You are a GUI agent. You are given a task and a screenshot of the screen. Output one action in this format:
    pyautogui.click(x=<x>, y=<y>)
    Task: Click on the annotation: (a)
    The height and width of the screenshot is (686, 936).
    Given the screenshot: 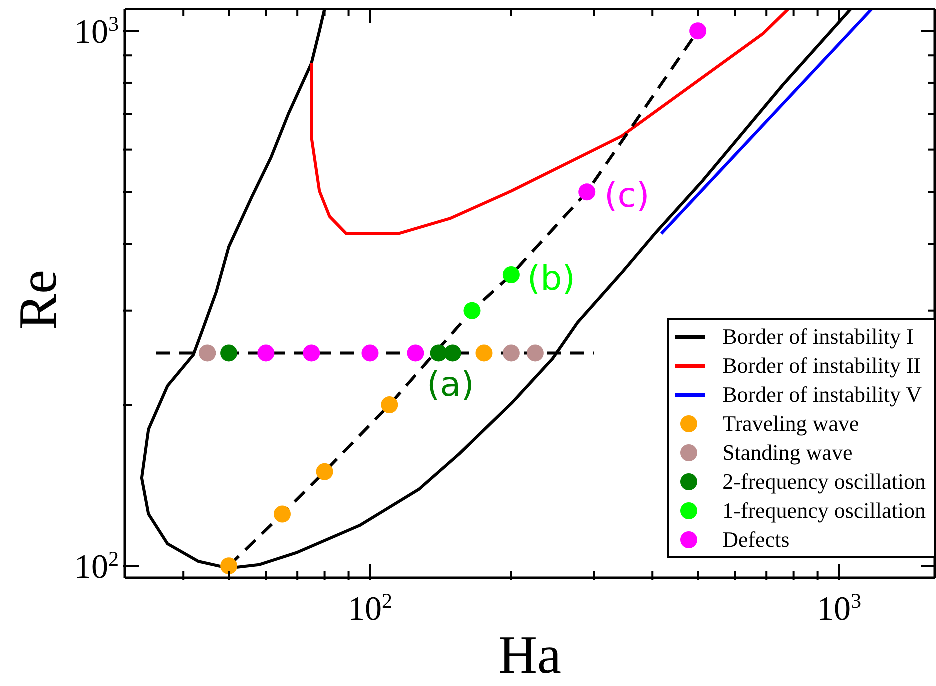 What is the action you would take?
    pyautogui.click(x=450, y=384)
    